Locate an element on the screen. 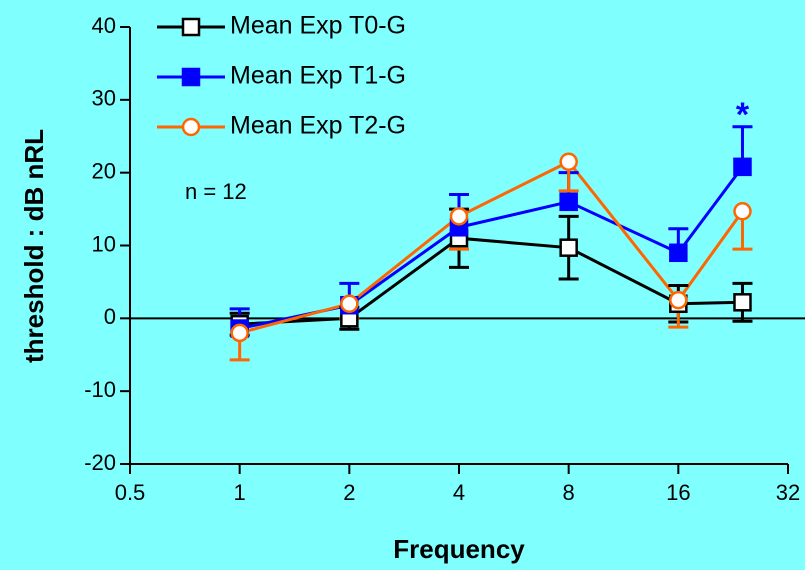  y-tick-label: 40 is located at coordinates (104, 25).